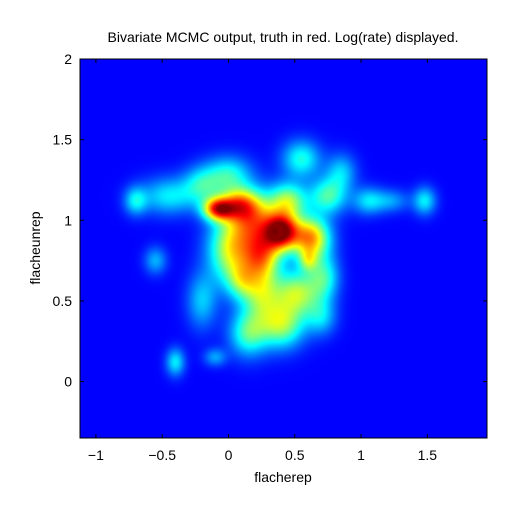 The height and width of the screenshot is (512, 512). I want to click on x-tick-label: 0.5, so click(295, 455).